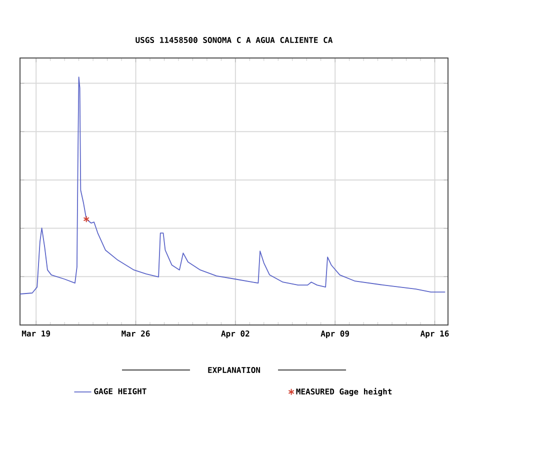 Image resolution: width=544 pixels, height=452 pixels. Describe the element at coordinates (235, 334) in the screenshot. I see `x-tick-label: Apr 02` at that location.